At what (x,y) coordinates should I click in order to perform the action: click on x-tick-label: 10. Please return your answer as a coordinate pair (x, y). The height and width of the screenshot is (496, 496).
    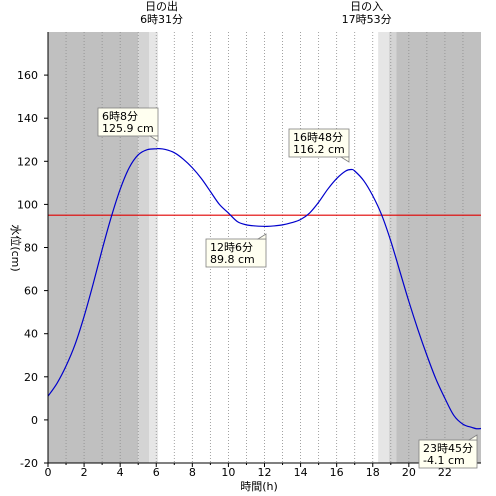
    Looking at the image, I should click on (228, 472).